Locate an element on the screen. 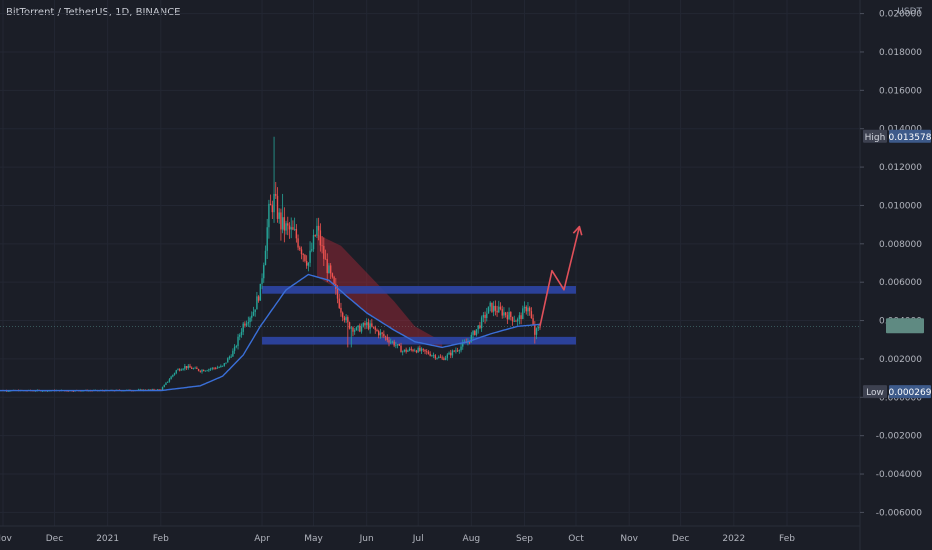  x-tick-label: Oct is located at coordinates (576, 539).